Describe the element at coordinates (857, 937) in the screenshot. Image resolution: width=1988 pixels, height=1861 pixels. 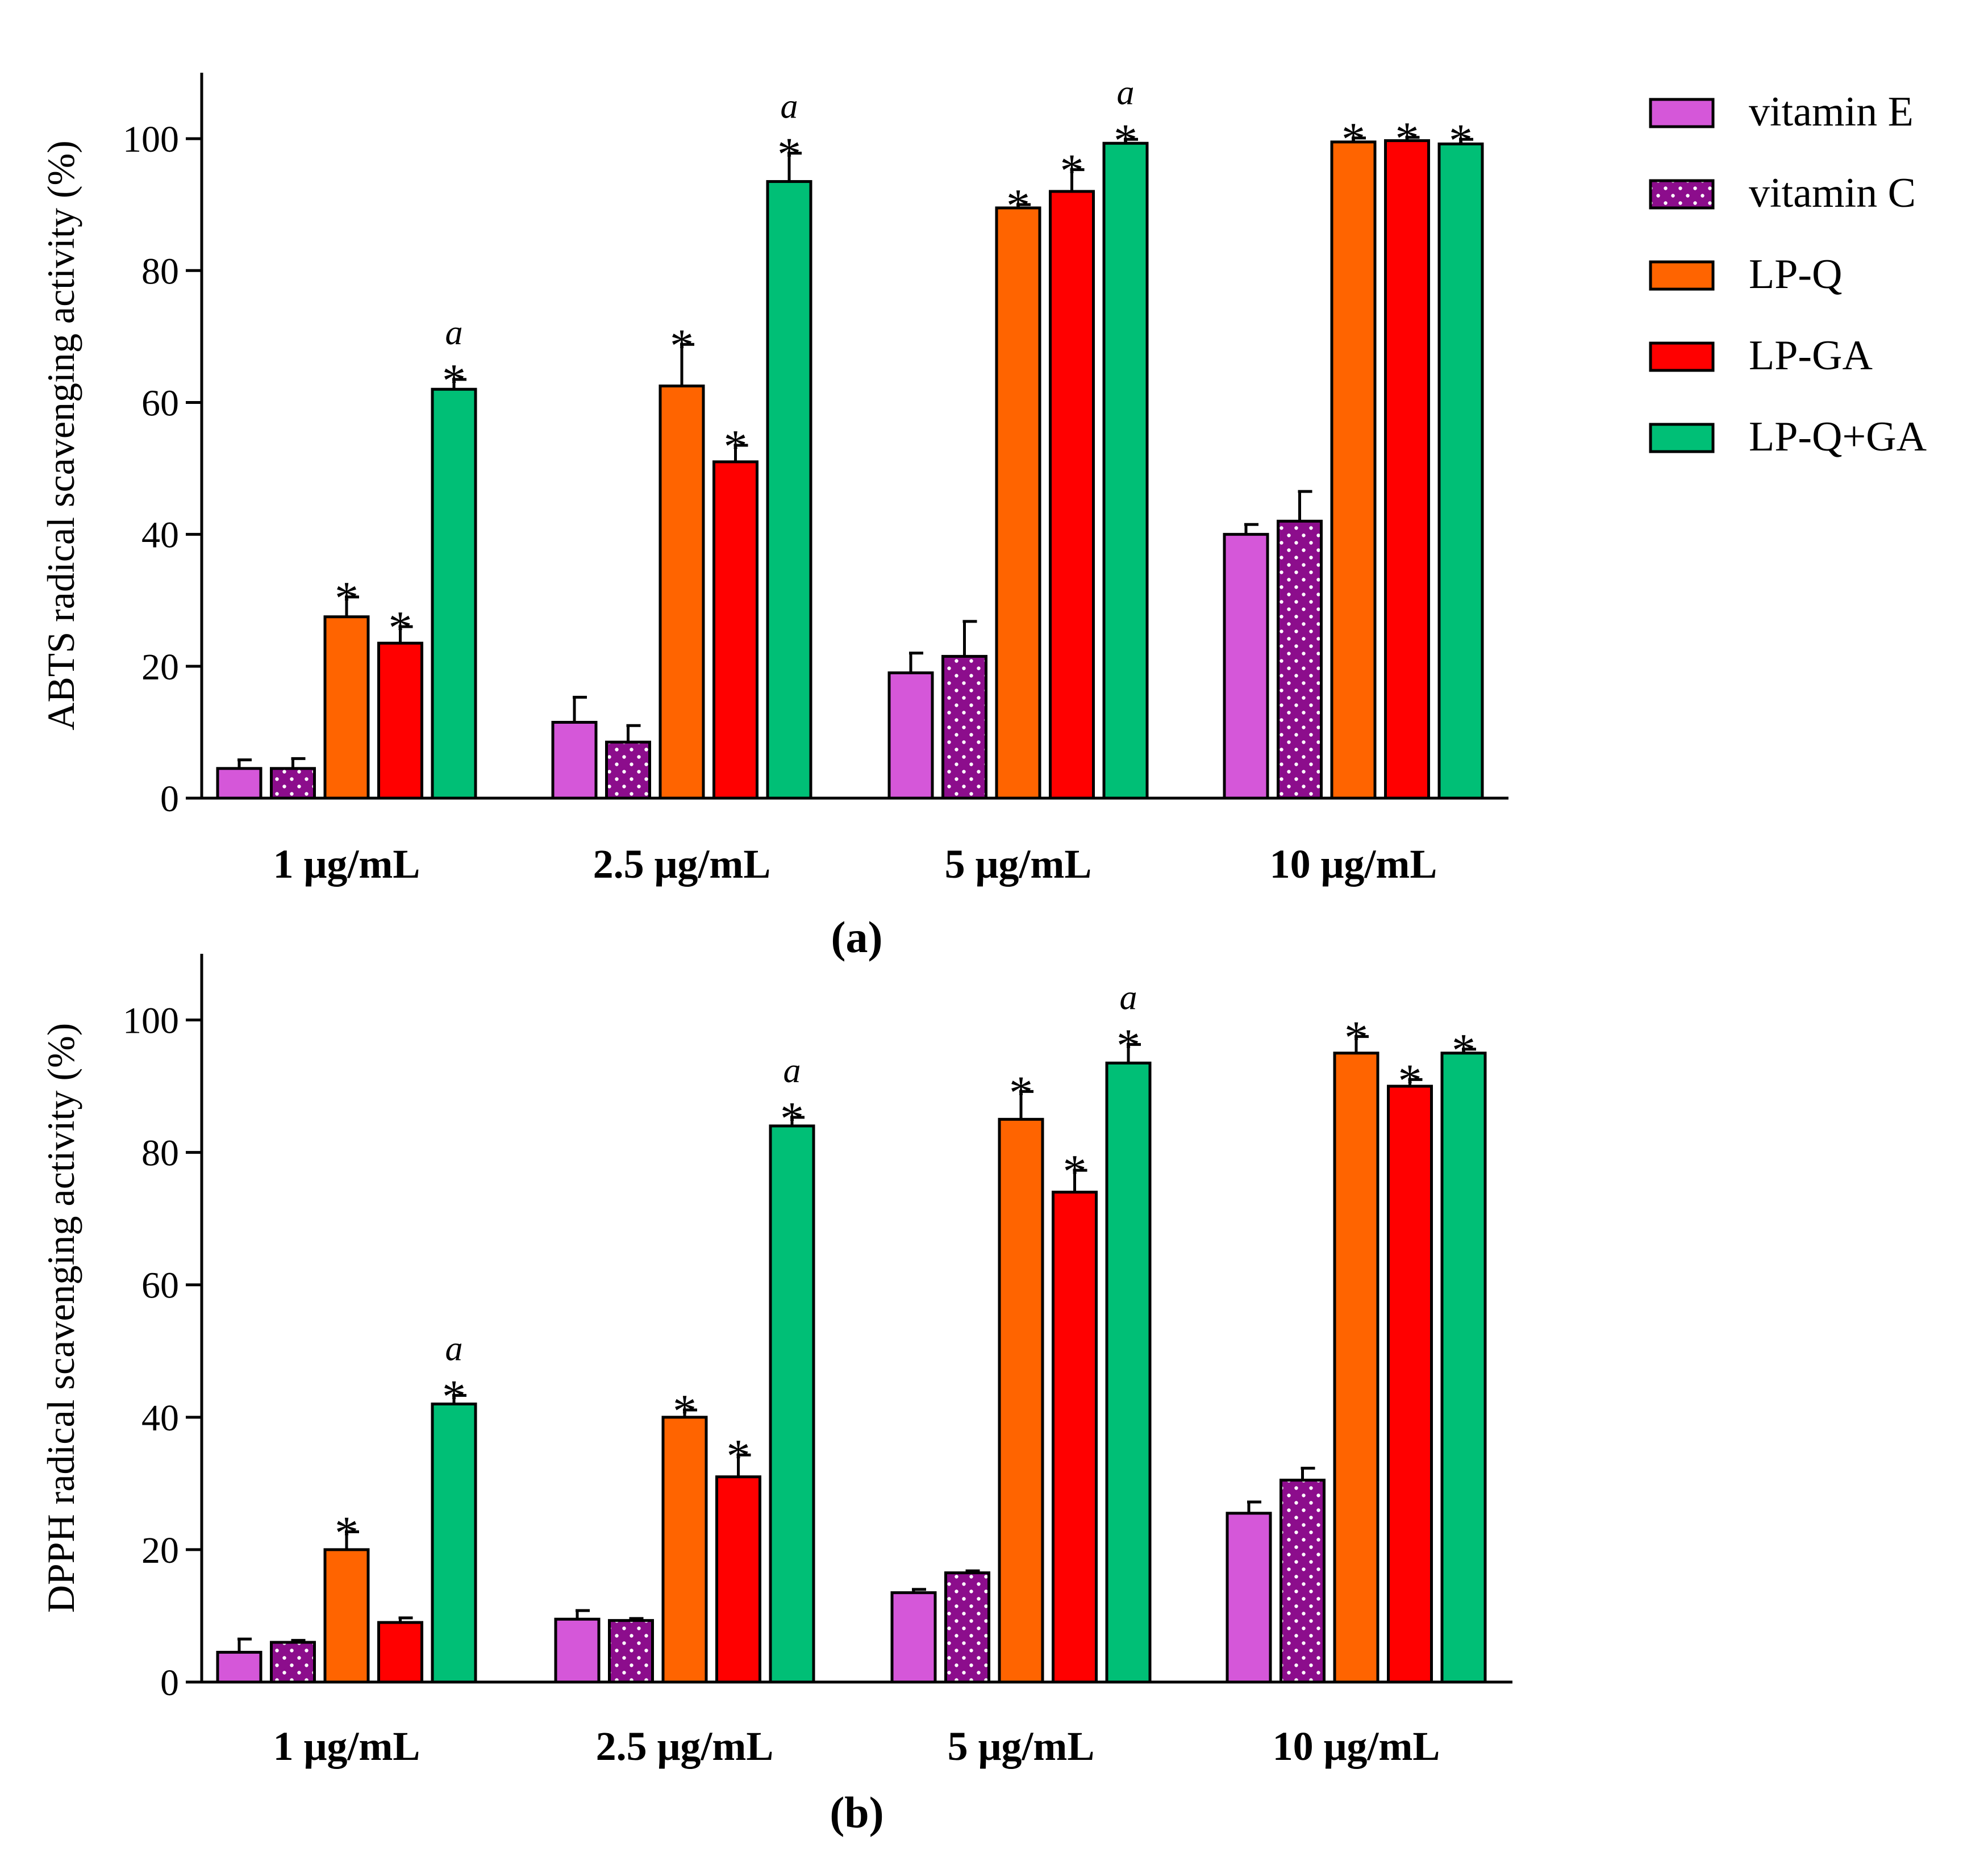
I see `panel-label-a: (a)` at that location.